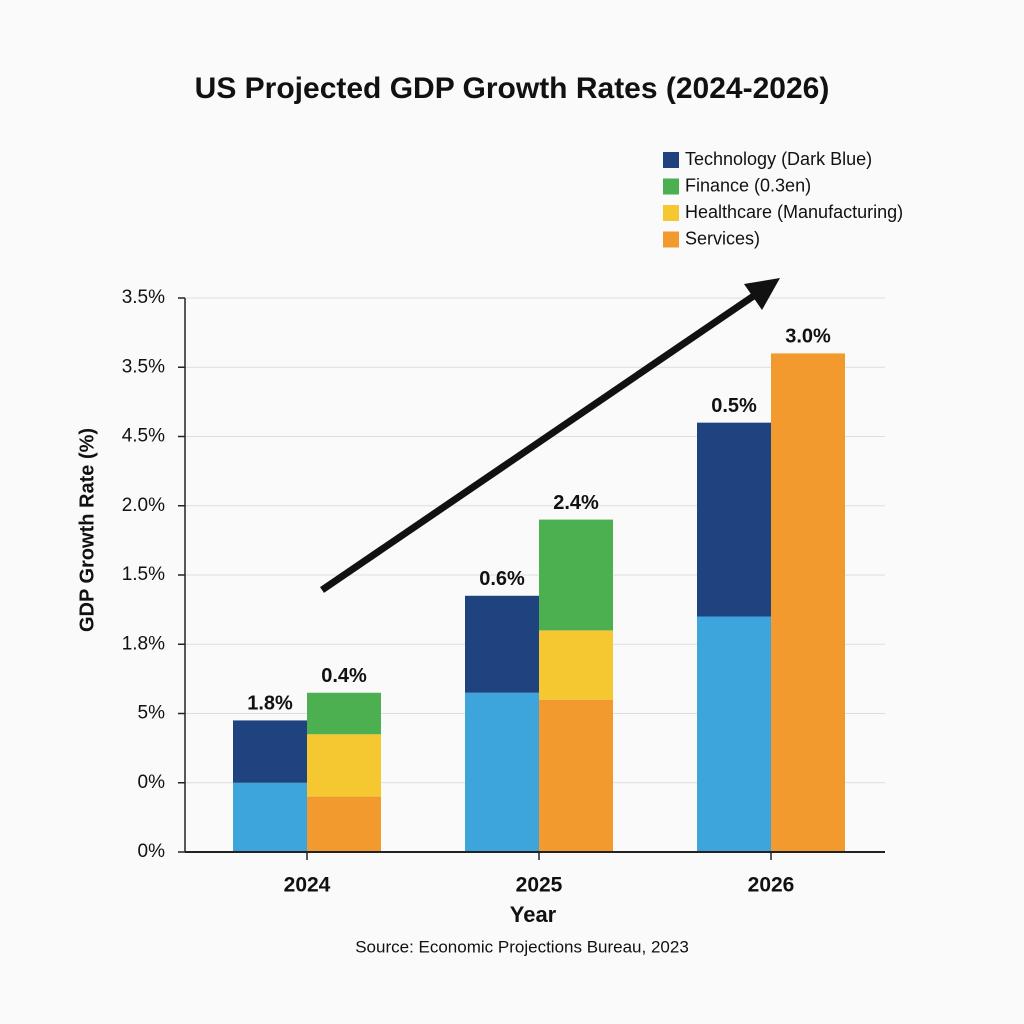 This screenshot has height=1024, width=1024. I want to click on y-tick-label: 1.8%, so click(143, 643).